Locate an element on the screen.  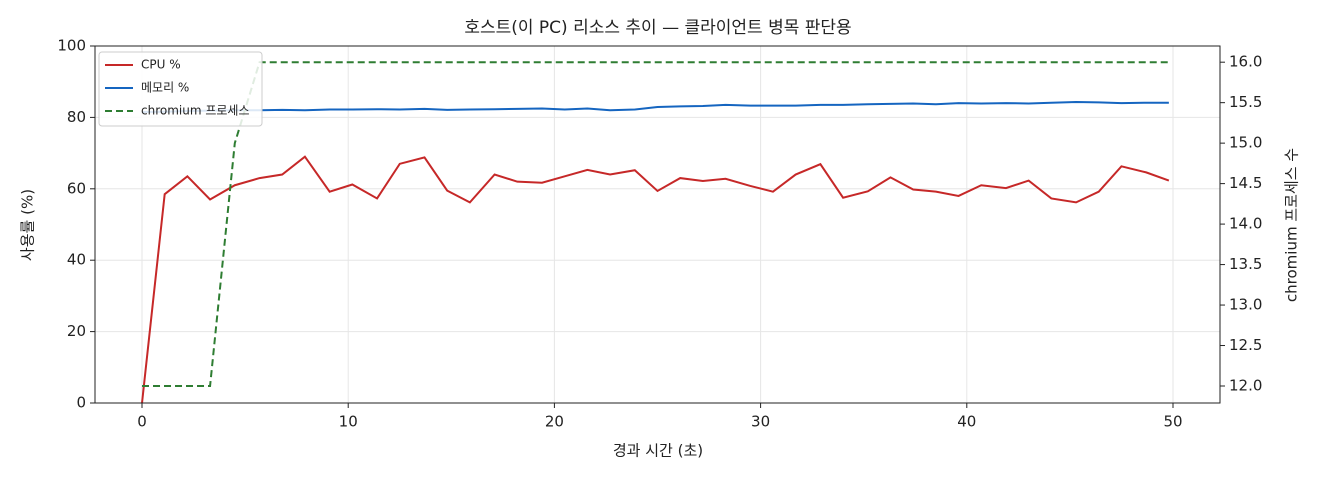
y-tick-label: 80 is located at coordinates (76, 117).